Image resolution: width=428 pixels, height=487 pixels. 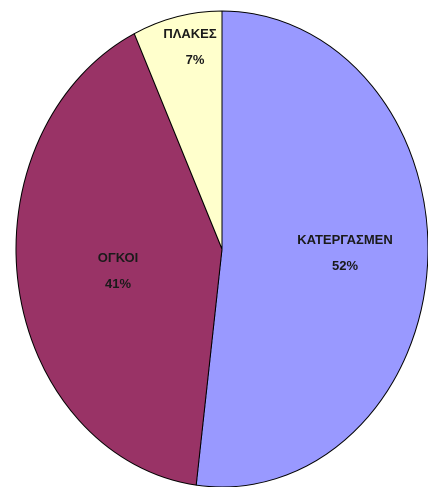 I want to click on slice-percent-plakes: 7%, so click(x=195, y=59).